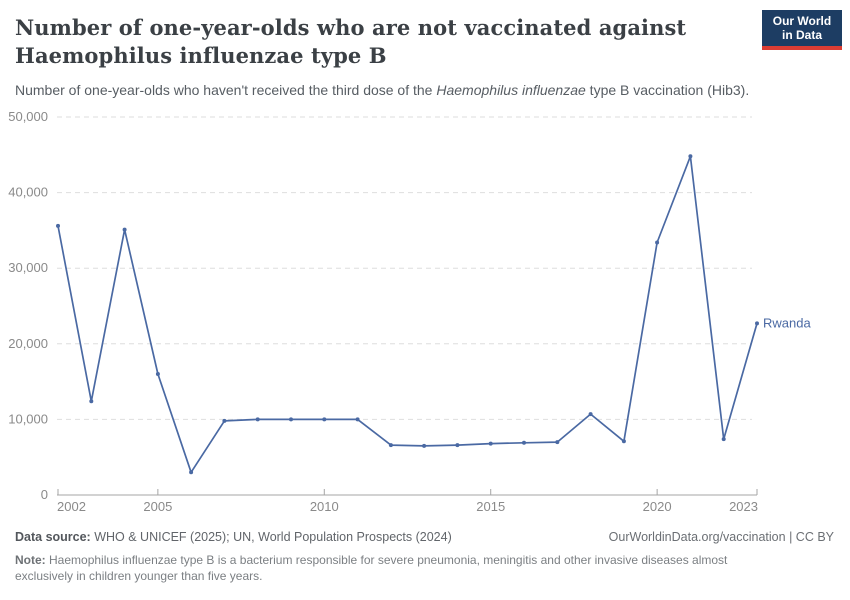 Image resolution: width=850 pixels, height=600 pixels. Describe the element at coordinates (157, 506) in the screenshot. I see `x-axis-tick-label: 2005` at that location.